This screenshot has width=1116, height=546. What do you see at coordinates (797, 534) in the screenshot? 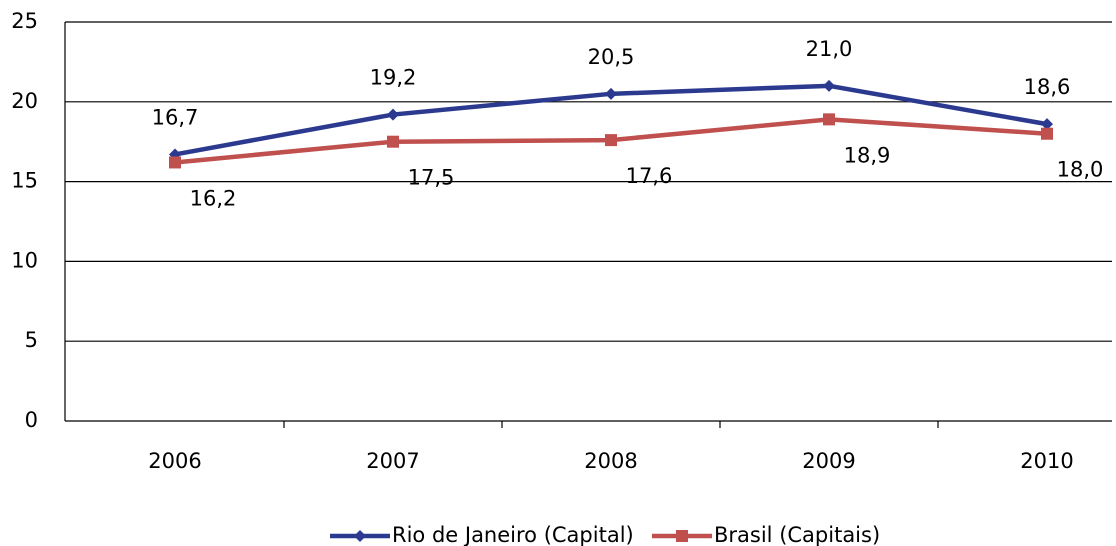
I see `legend-label: Brasil (Capitais)` at bounding box center [797, 534].